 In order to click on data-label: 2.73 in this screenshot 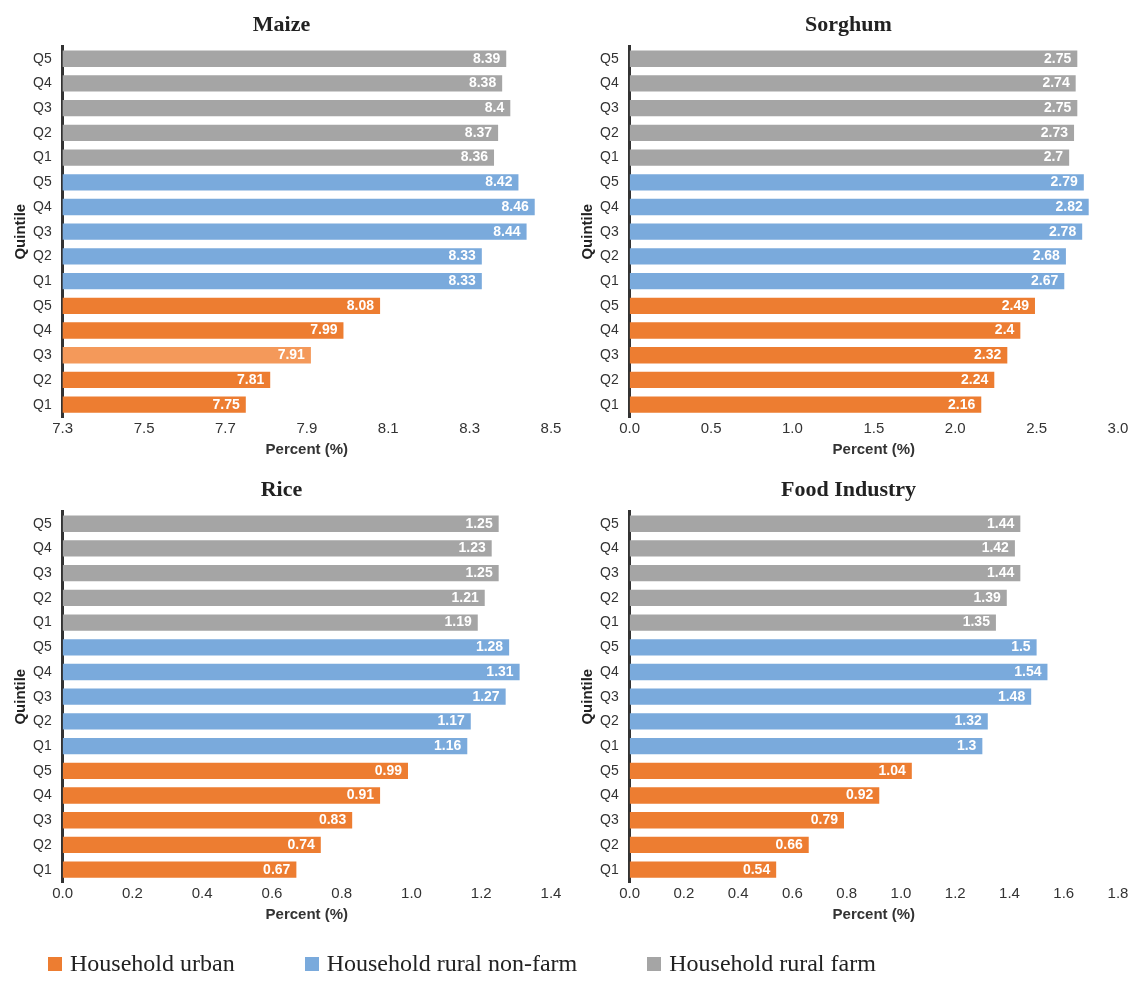, I will do `click(1054, 131)`.